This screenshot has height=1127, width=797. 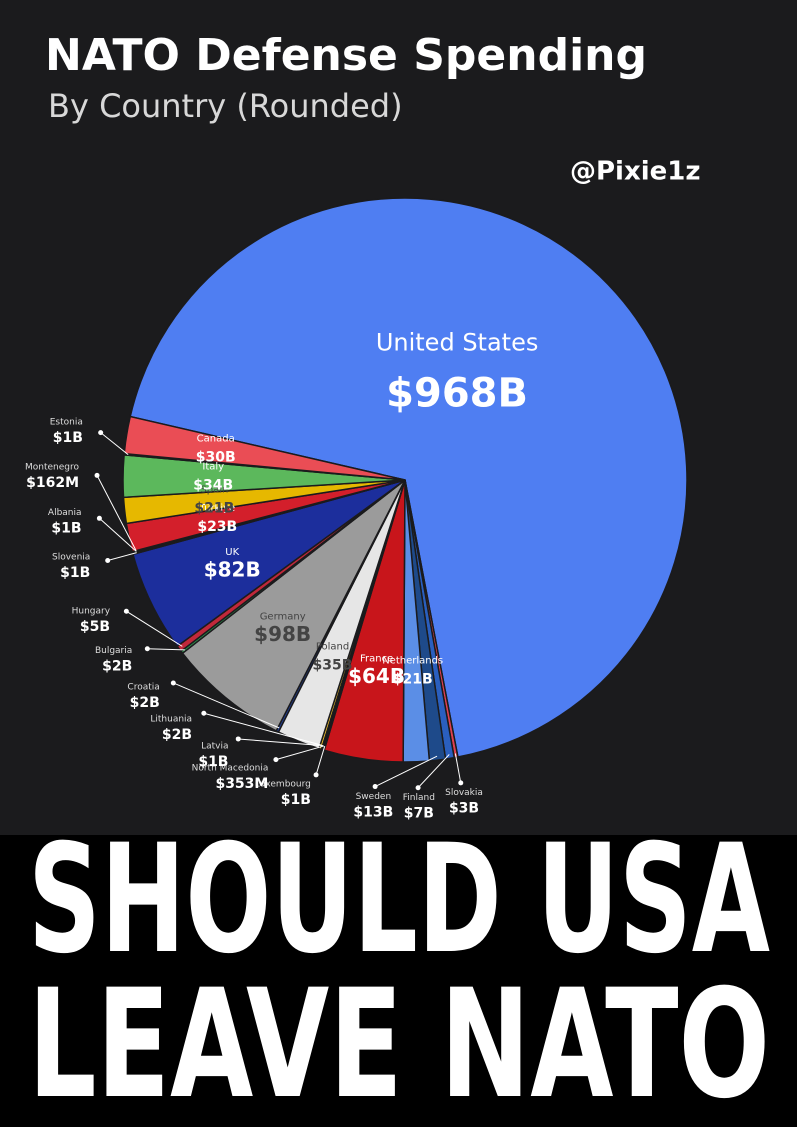 What do you see at coordinates (91, 611) in the screenshot?
I see `outside-name: Hungary` at bounding box center [91, 611].